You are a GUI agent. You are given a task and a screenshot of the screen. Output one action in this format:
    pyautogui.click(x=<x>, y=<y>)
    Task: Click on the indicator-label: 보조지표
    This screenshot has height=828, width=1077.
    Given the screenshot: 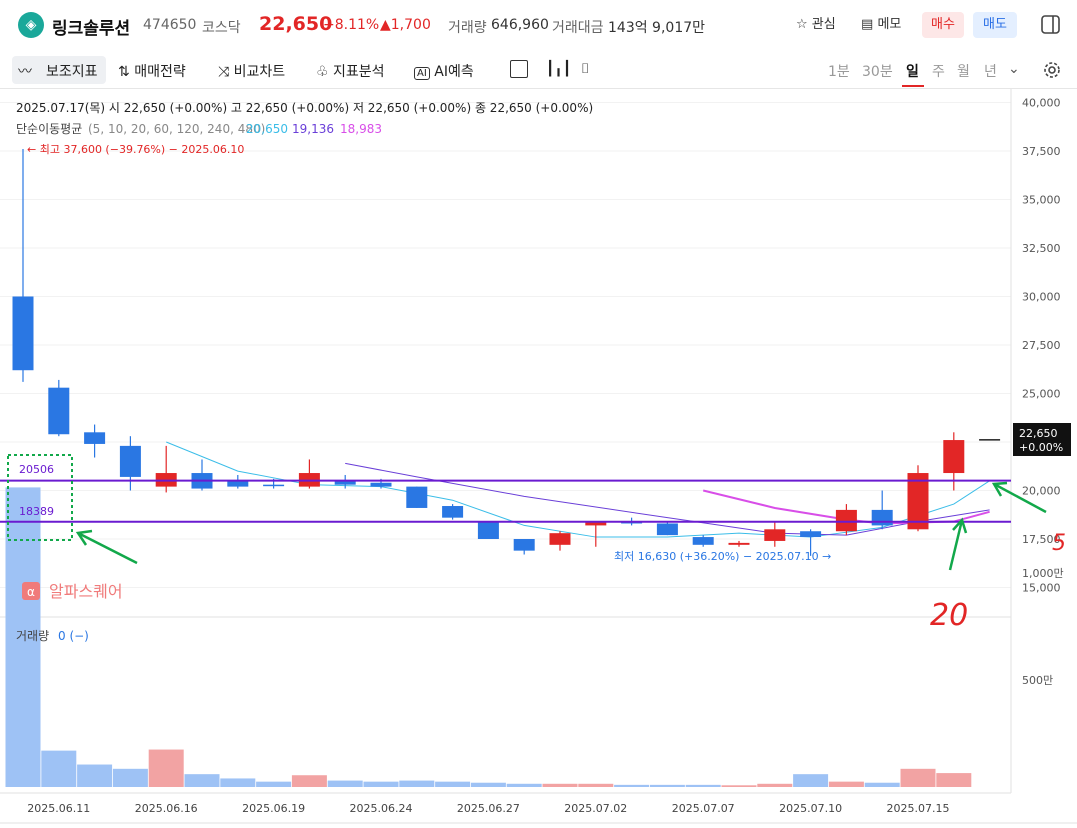 What is the action you would take?
    pyautogui.click(x=72, y=72)
    